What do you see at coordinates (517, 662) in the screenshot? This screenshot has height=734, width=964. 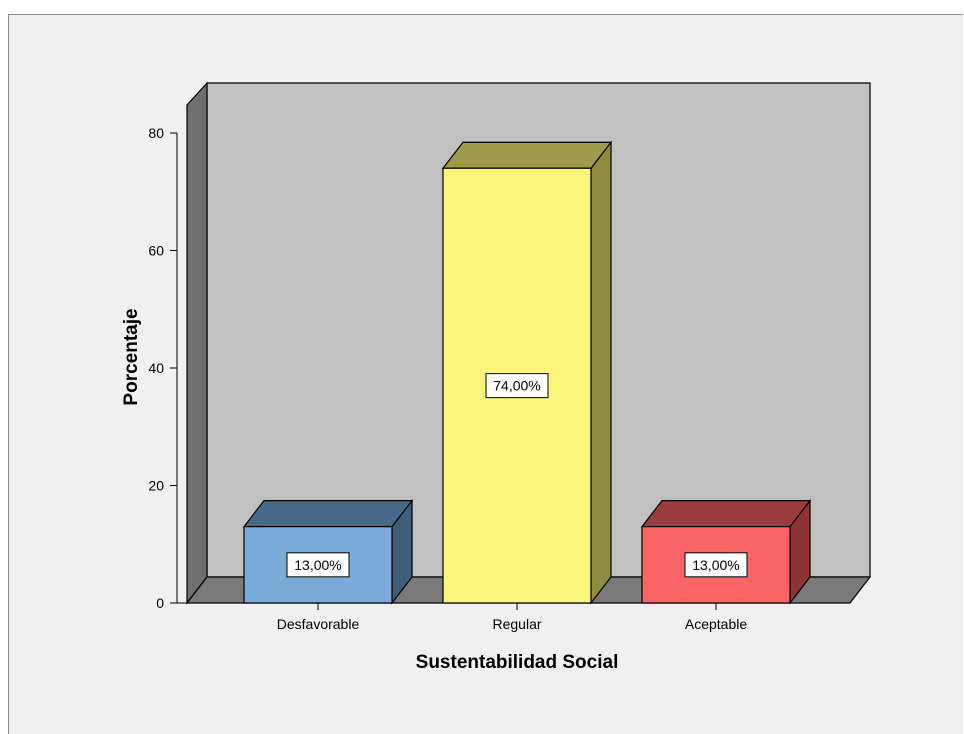 I see `x-axis-title: Sustentabilidad Social` at bounding box center [517, 662].